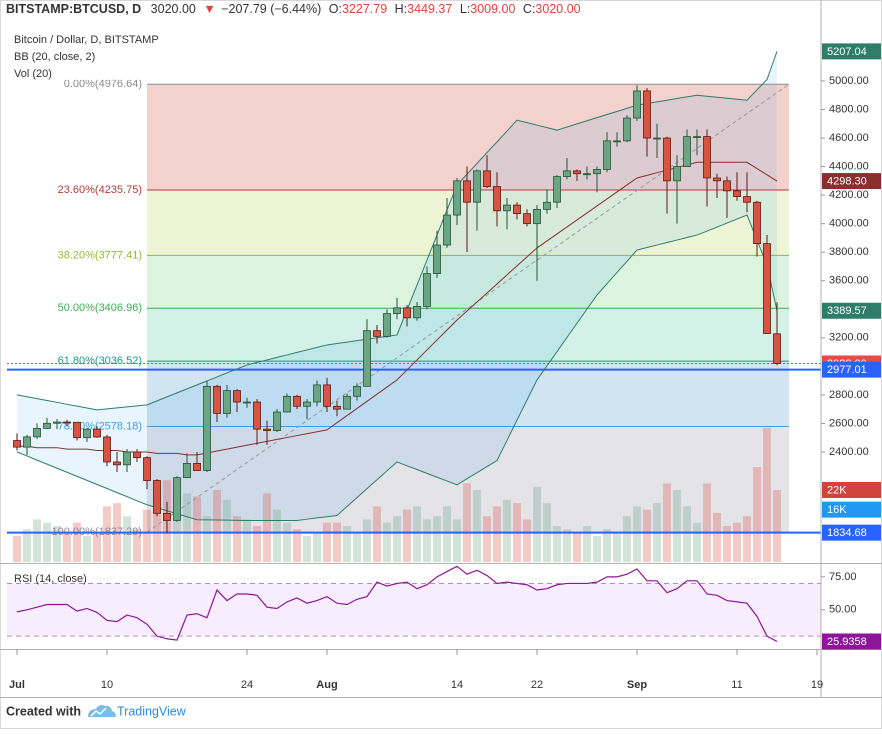 The image size is (882, 734). Describe the element at coordinates (271, 9) in the screenshot. I see `change: −207.79 (−6.44%)` at that location.